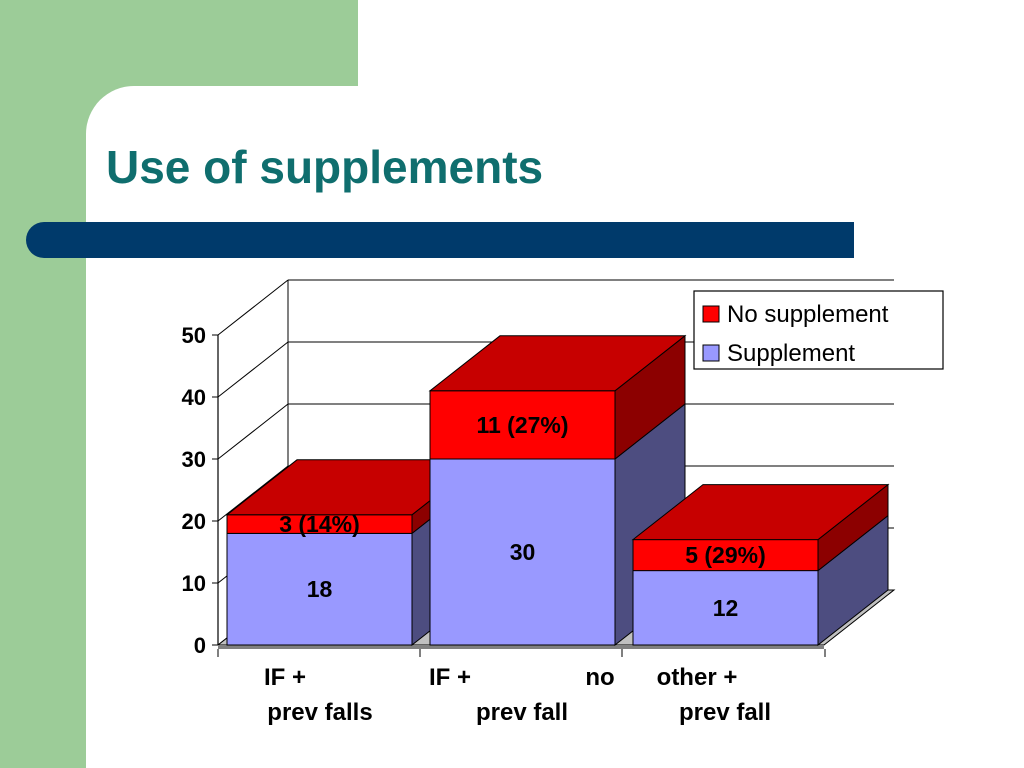 This screenshot has width=1024, height=768. What do you see at coordinates (521, 647) in the screenshot?
I see `chart-floor-edge` at bounding box center [521, 647].